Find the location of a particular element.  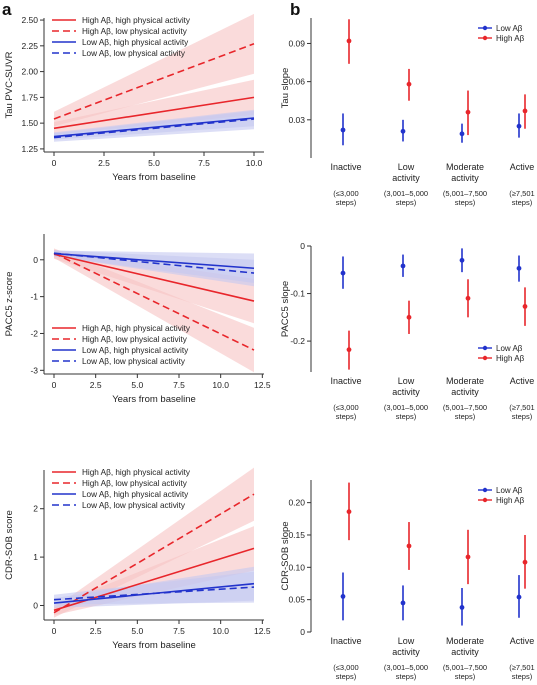

b1-category-steps: (≤3,000 is located at coordinates (345, 193).